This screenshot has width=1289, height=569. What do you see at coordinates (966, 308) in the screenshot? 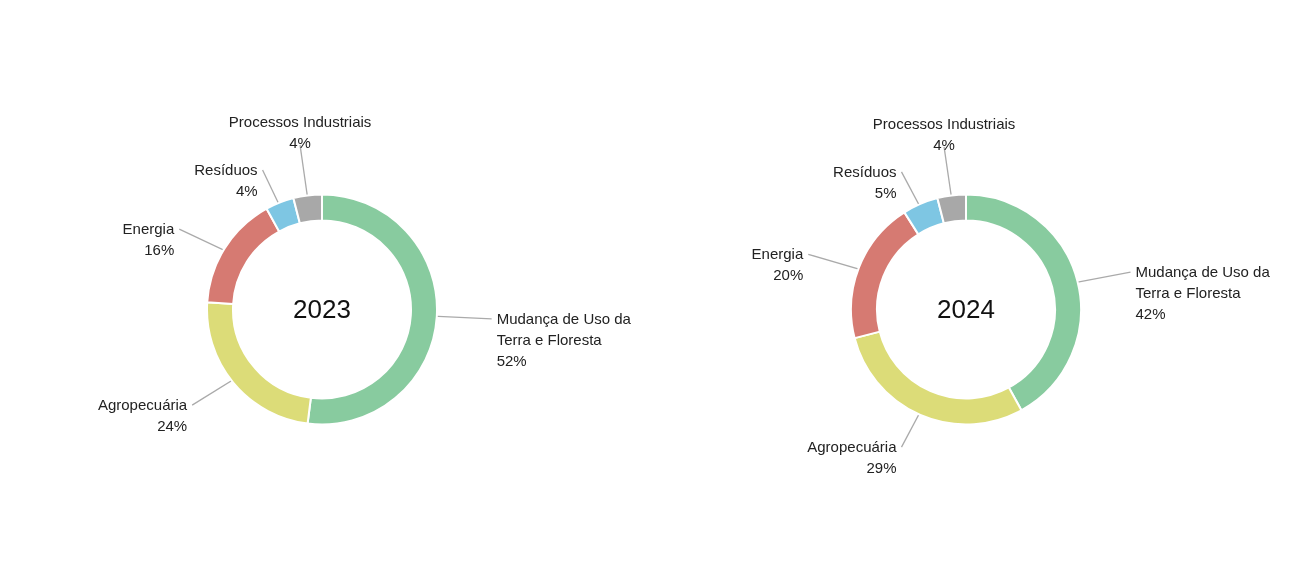
I see `text: 2024` at bounding box center [966, 308].